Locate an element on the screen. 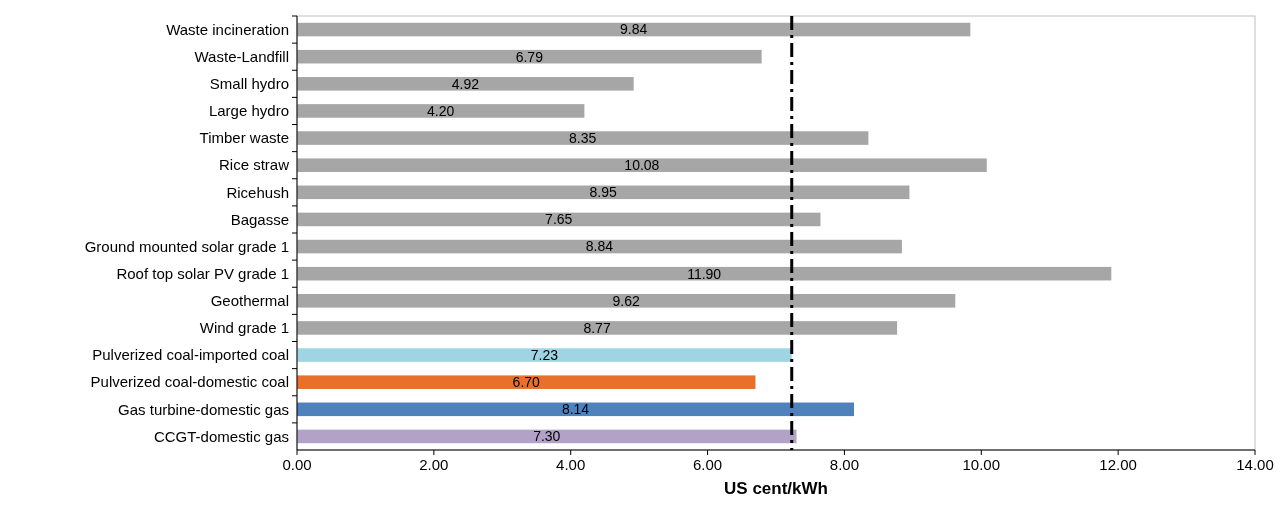 Image resolution: width=1287 pixels, height=508 pixels. x-tick-label: 2.00 is located at coordinates (434, 464).